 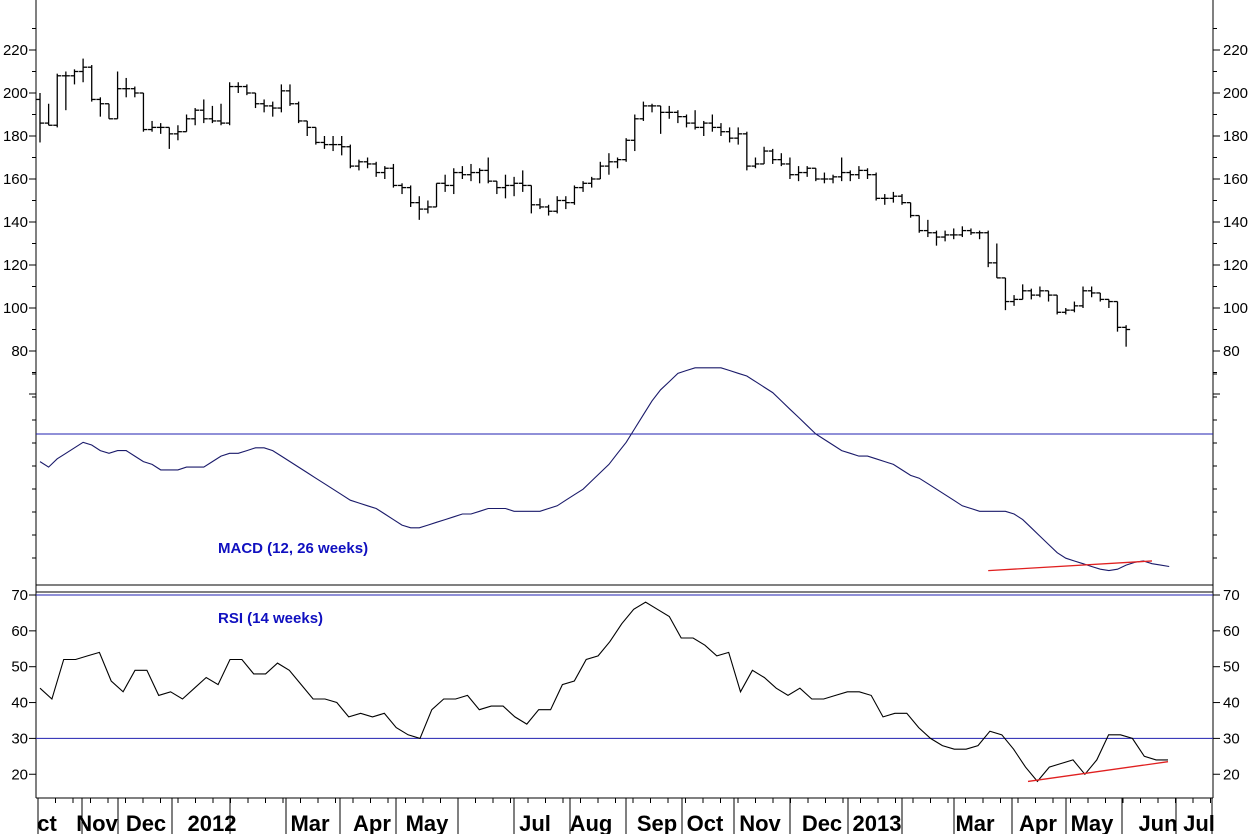 What do you see at coordinates (1235, 222) in the screenshot?
I see `price-tick-label-right: 140` at bounding box center [1235, 222].